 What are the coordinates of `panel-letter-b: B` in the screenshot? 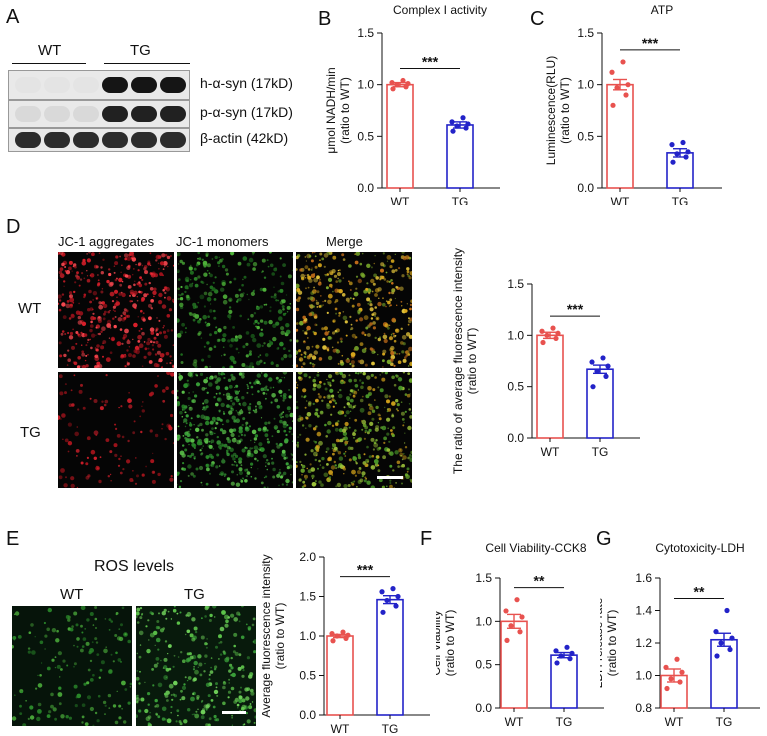 It's located at (325, 19).